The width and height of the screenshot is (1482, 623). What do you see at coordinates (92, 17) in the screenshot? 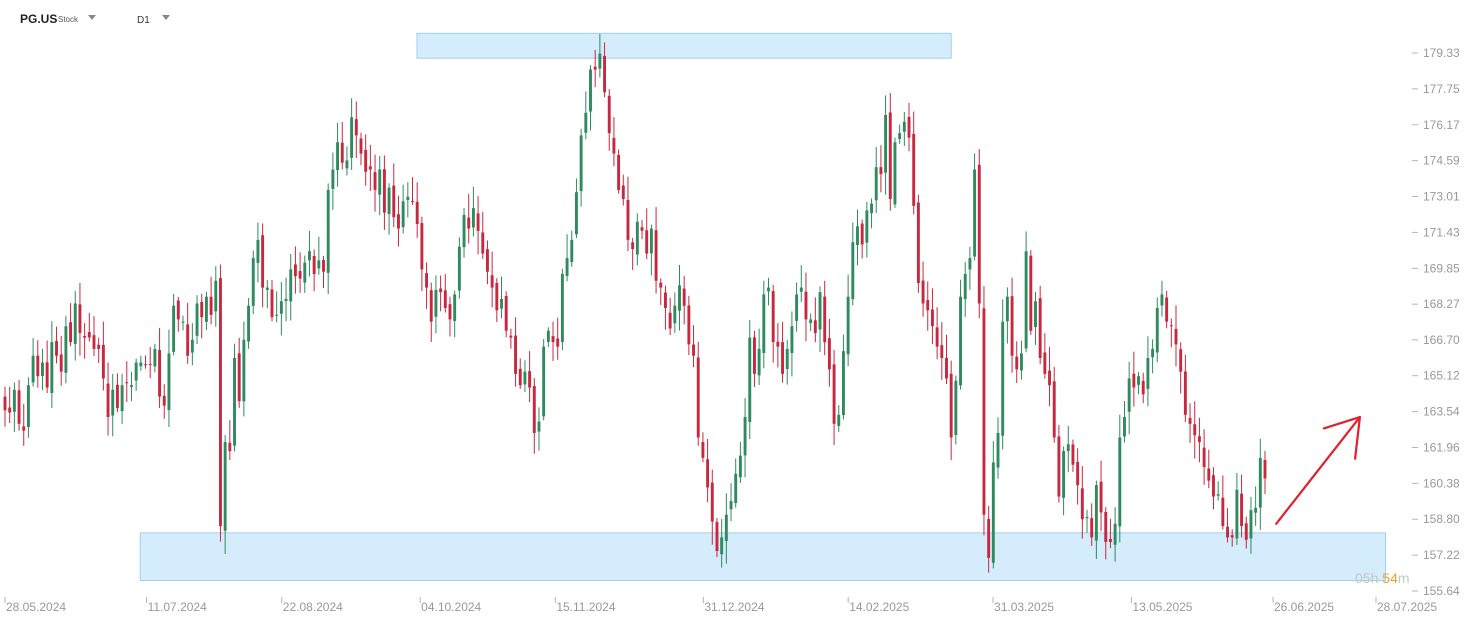
I see `symbol-dropdown-icon` at bounding box center [92, 17].